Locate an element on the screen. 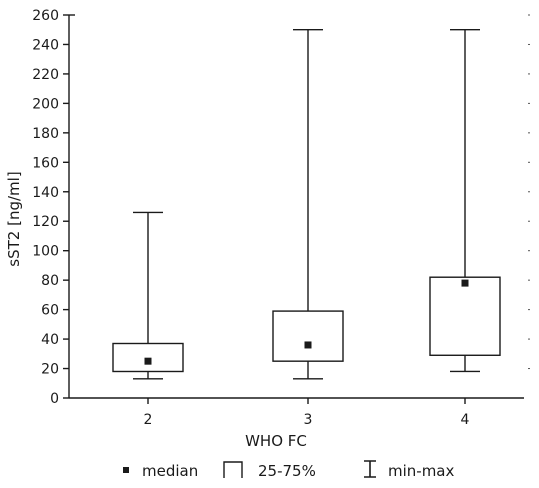  y-tick-label: 40 is located at coordinates (50, 340).